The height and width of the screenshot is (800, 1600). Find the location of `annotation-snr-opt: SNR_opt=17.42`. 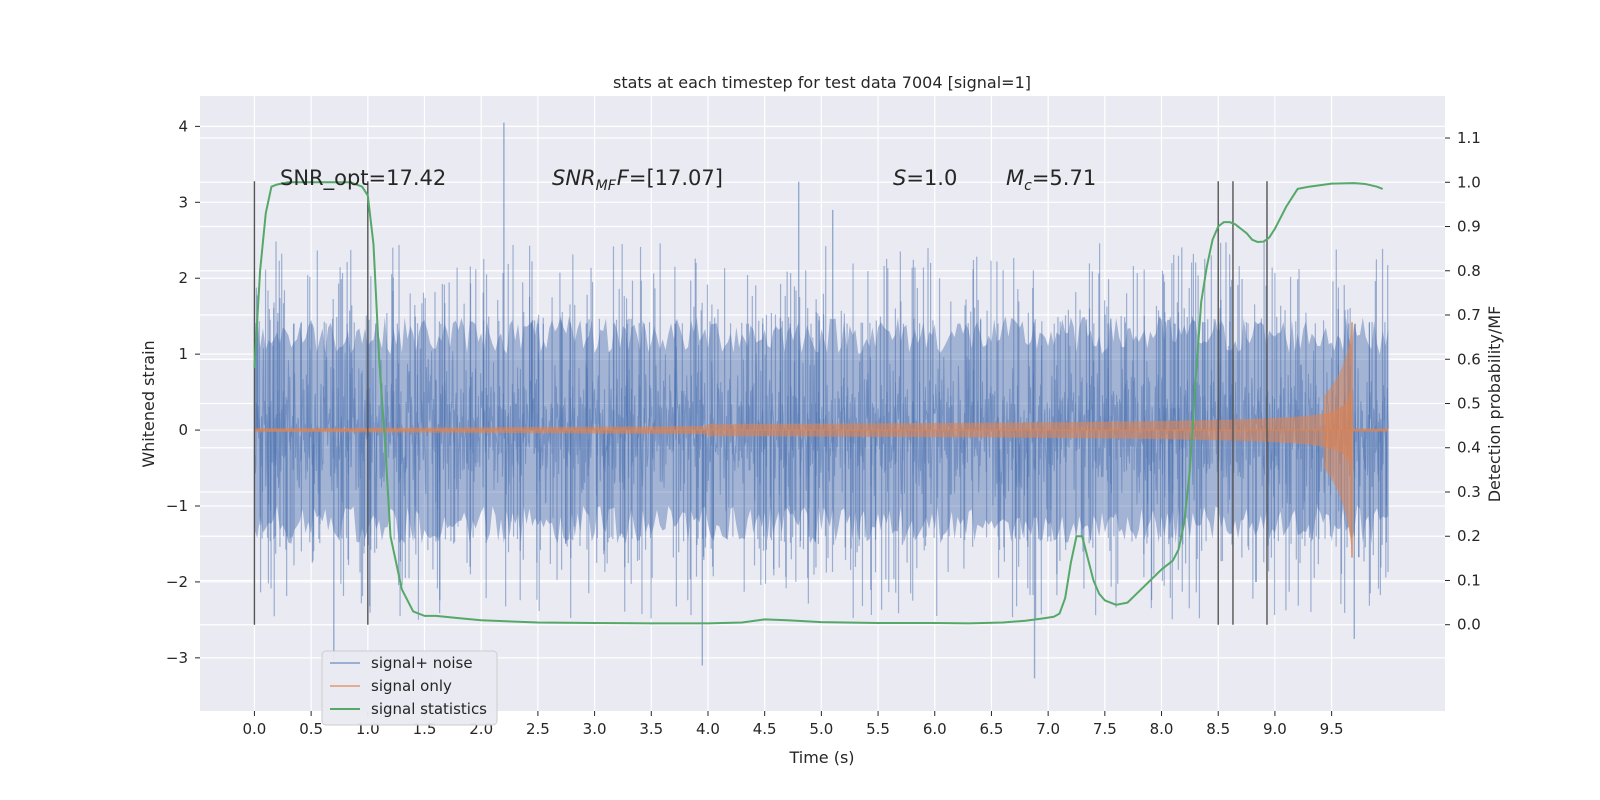

annotation-snr-opt: SNR_opt=17.42 is located at coordinates (363, 178).